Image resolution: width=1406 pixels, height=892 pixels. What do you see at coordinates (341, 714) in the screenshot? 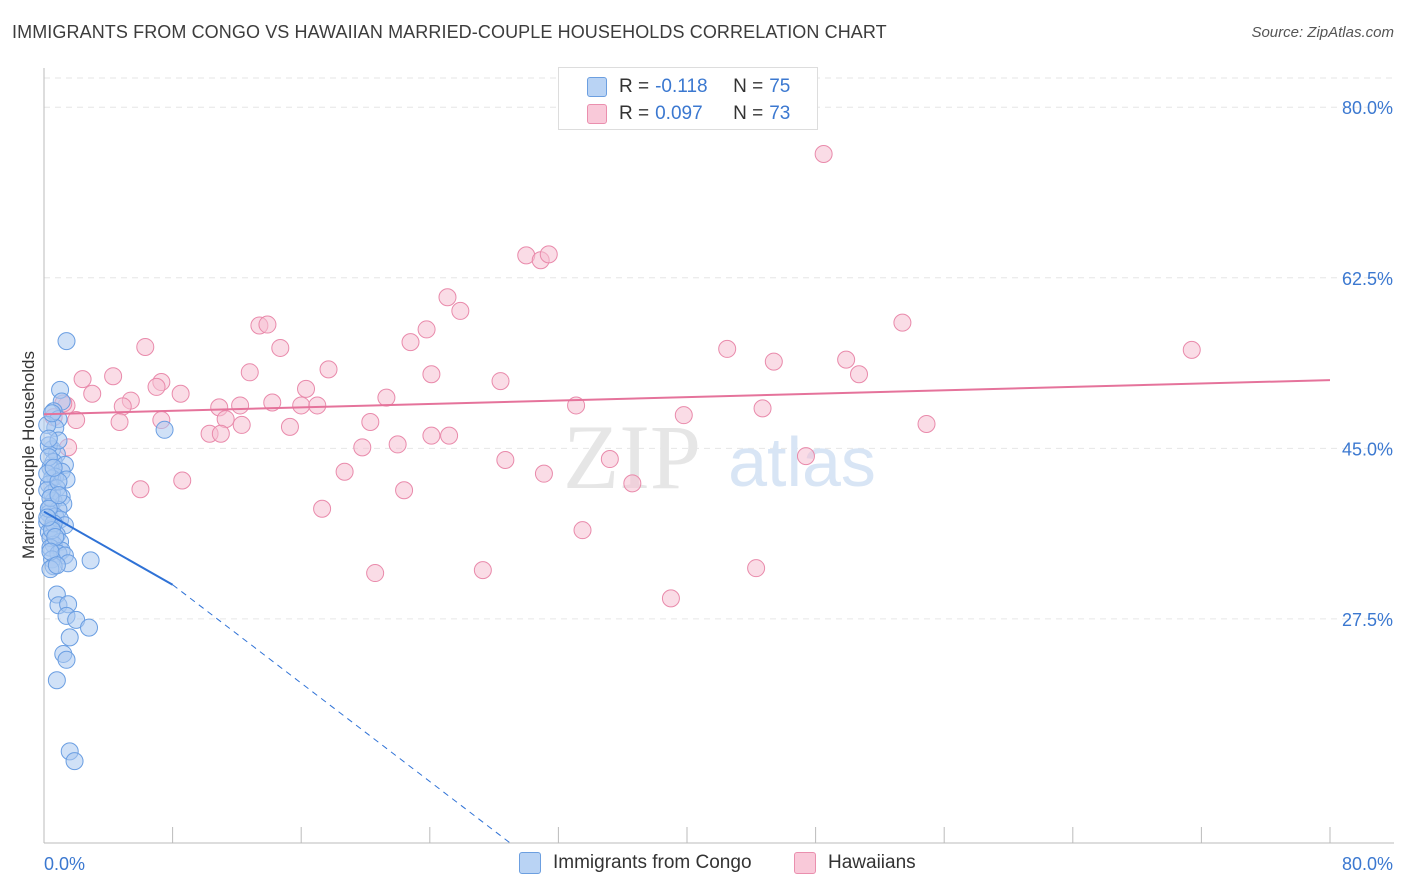
I see `congo-trend-extension` at bounding box center [341, 714].